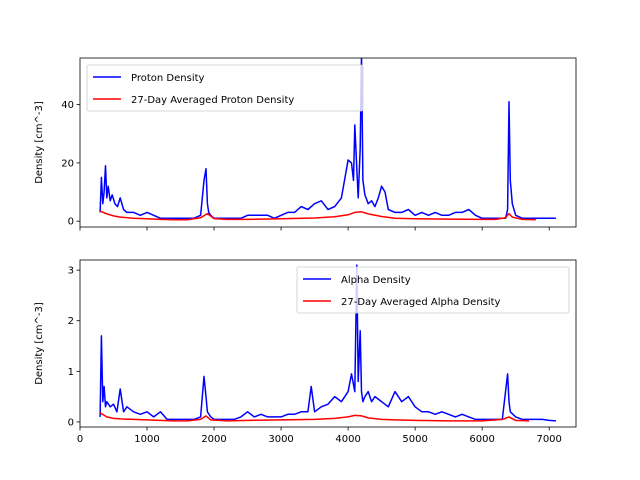 This screenshot has height=480, width=640. I want to click on y-tick-label: 3, so click(71, 271).